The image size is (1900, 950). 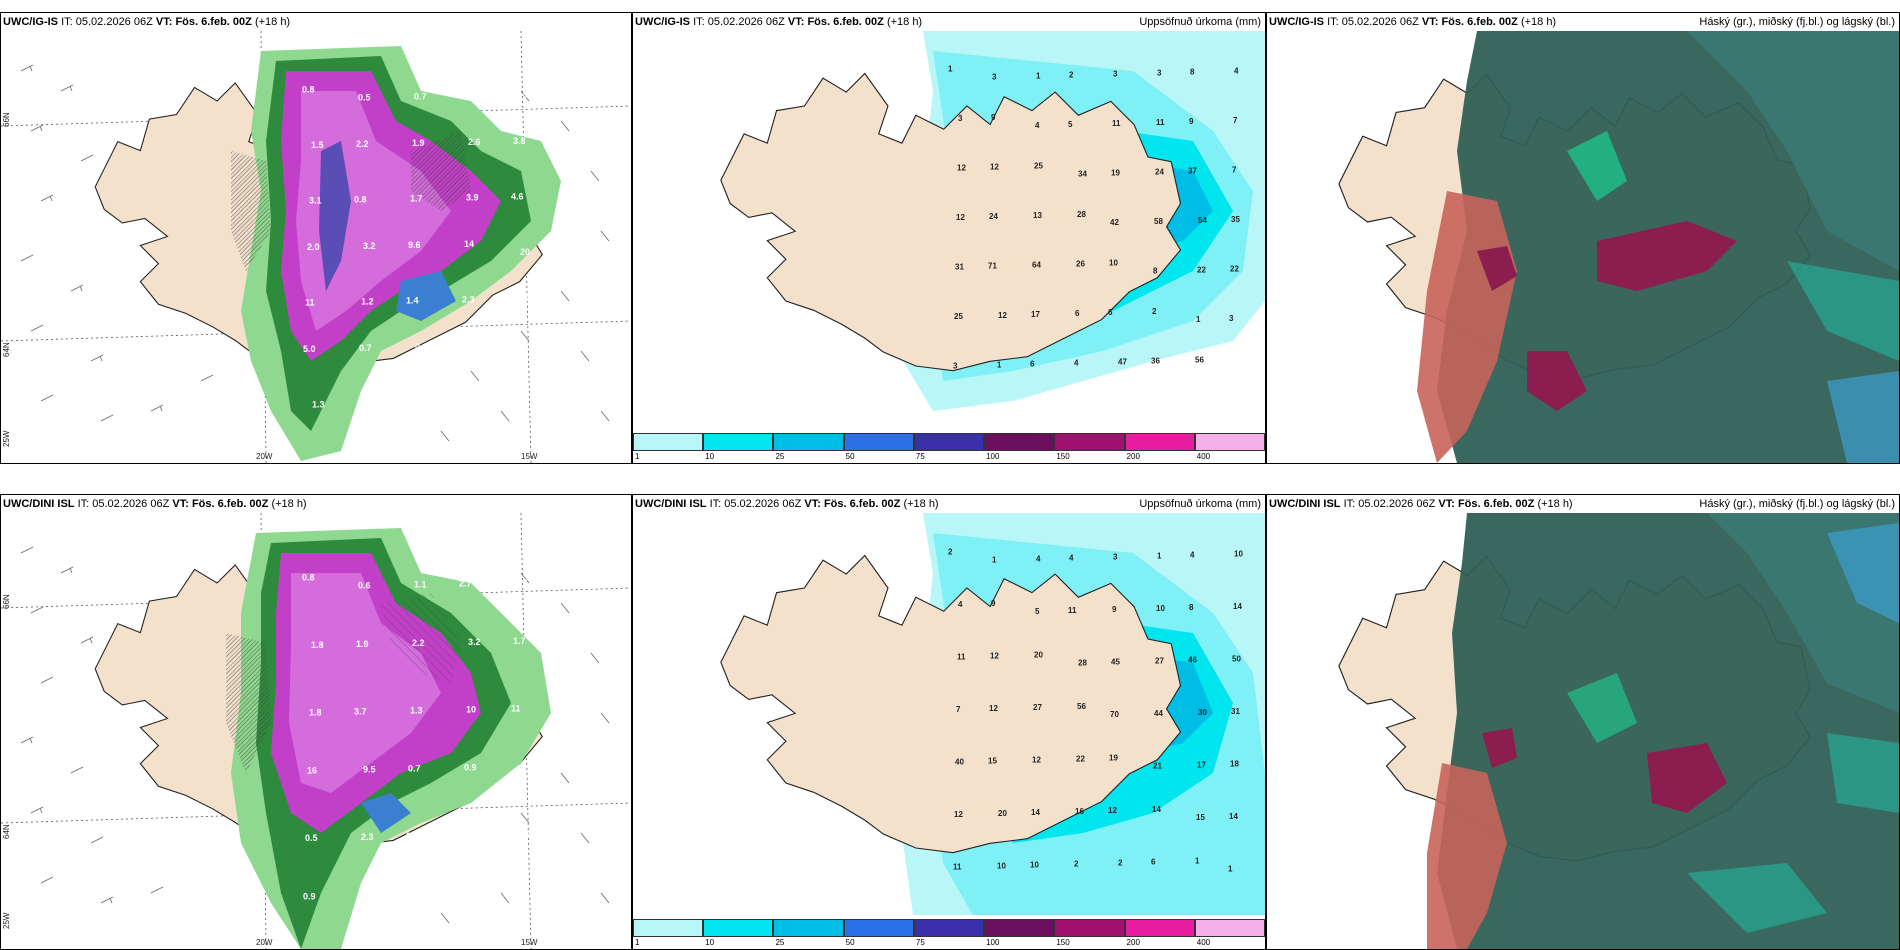 I want to click on colorbar-tick-label: 75, so click(x=920, y=942).